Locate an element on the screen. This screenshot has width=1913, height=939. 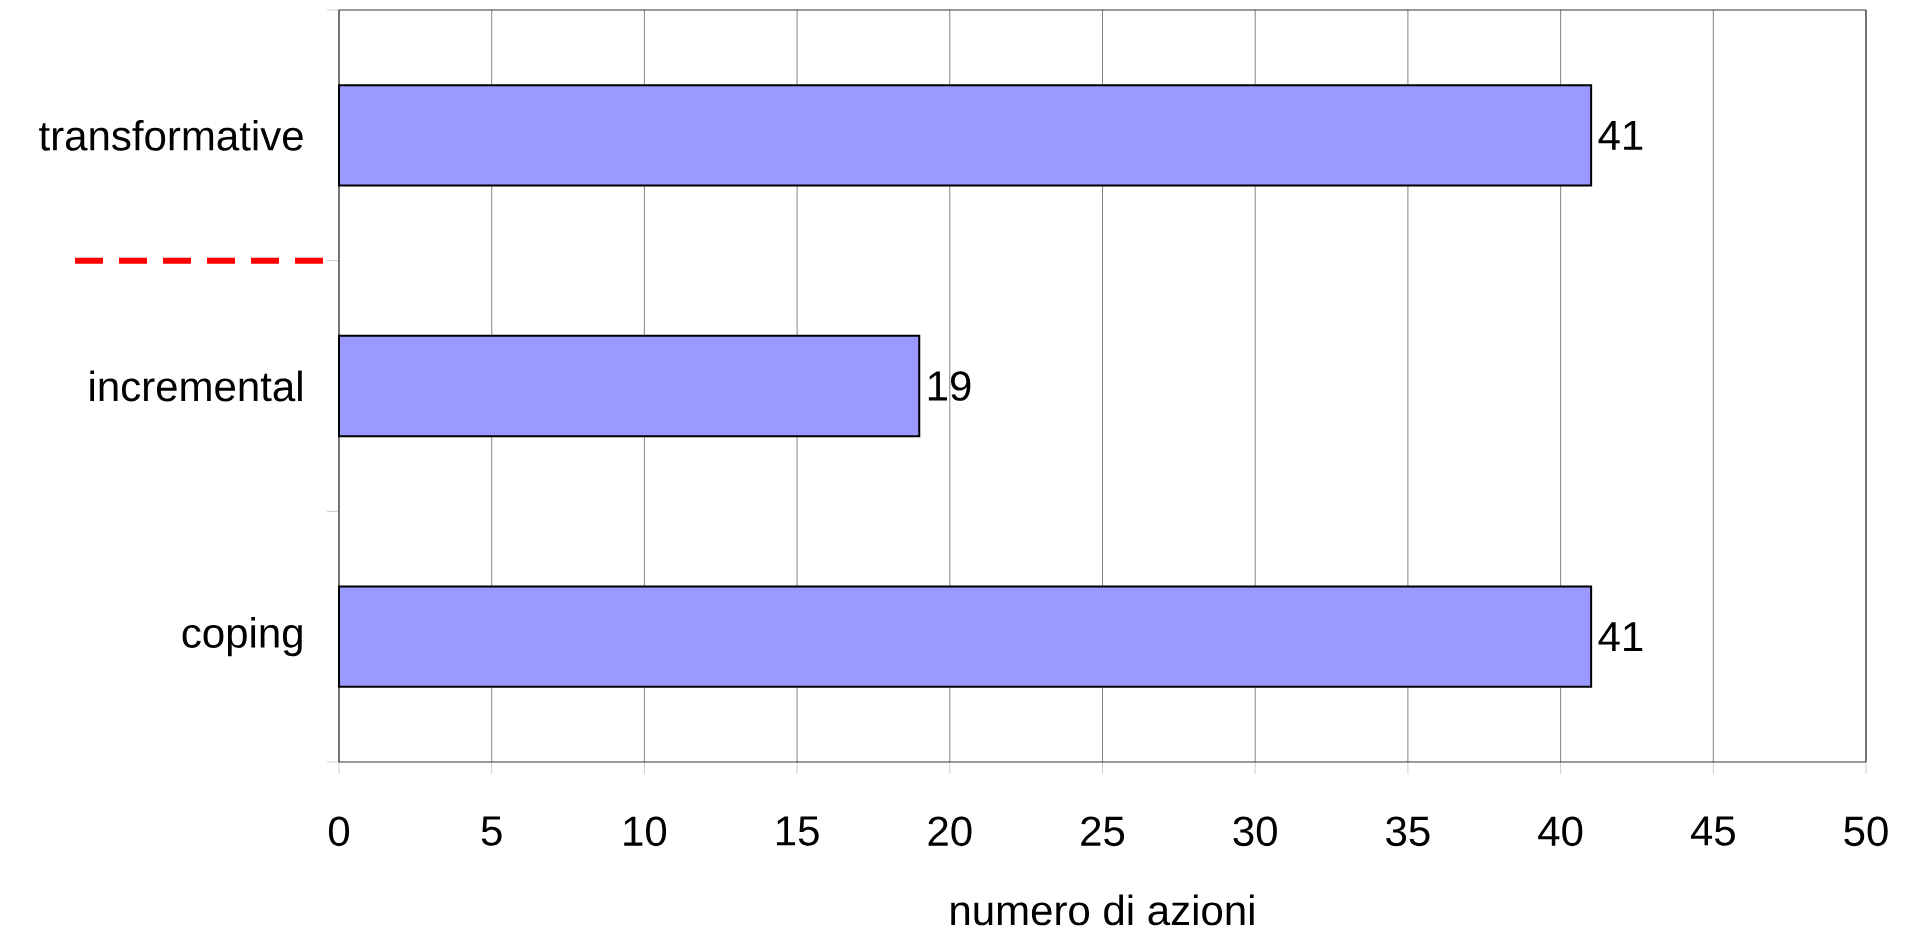
x-tick-label: 0 is located at coordinates (339, 831).